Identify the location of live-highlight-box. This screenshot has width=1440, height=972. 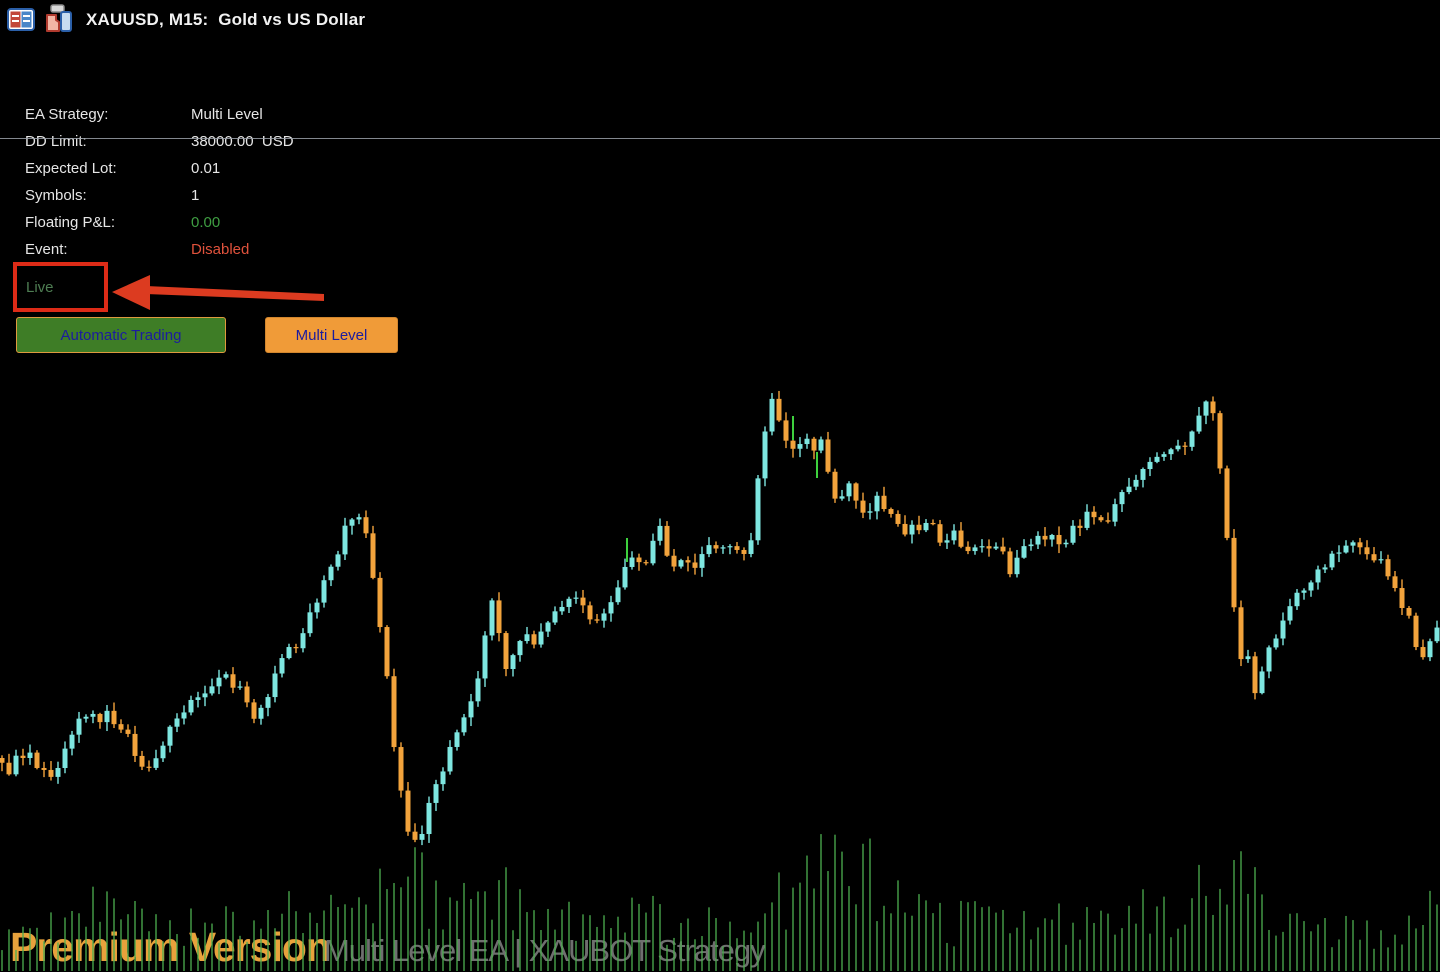
(60, 287).